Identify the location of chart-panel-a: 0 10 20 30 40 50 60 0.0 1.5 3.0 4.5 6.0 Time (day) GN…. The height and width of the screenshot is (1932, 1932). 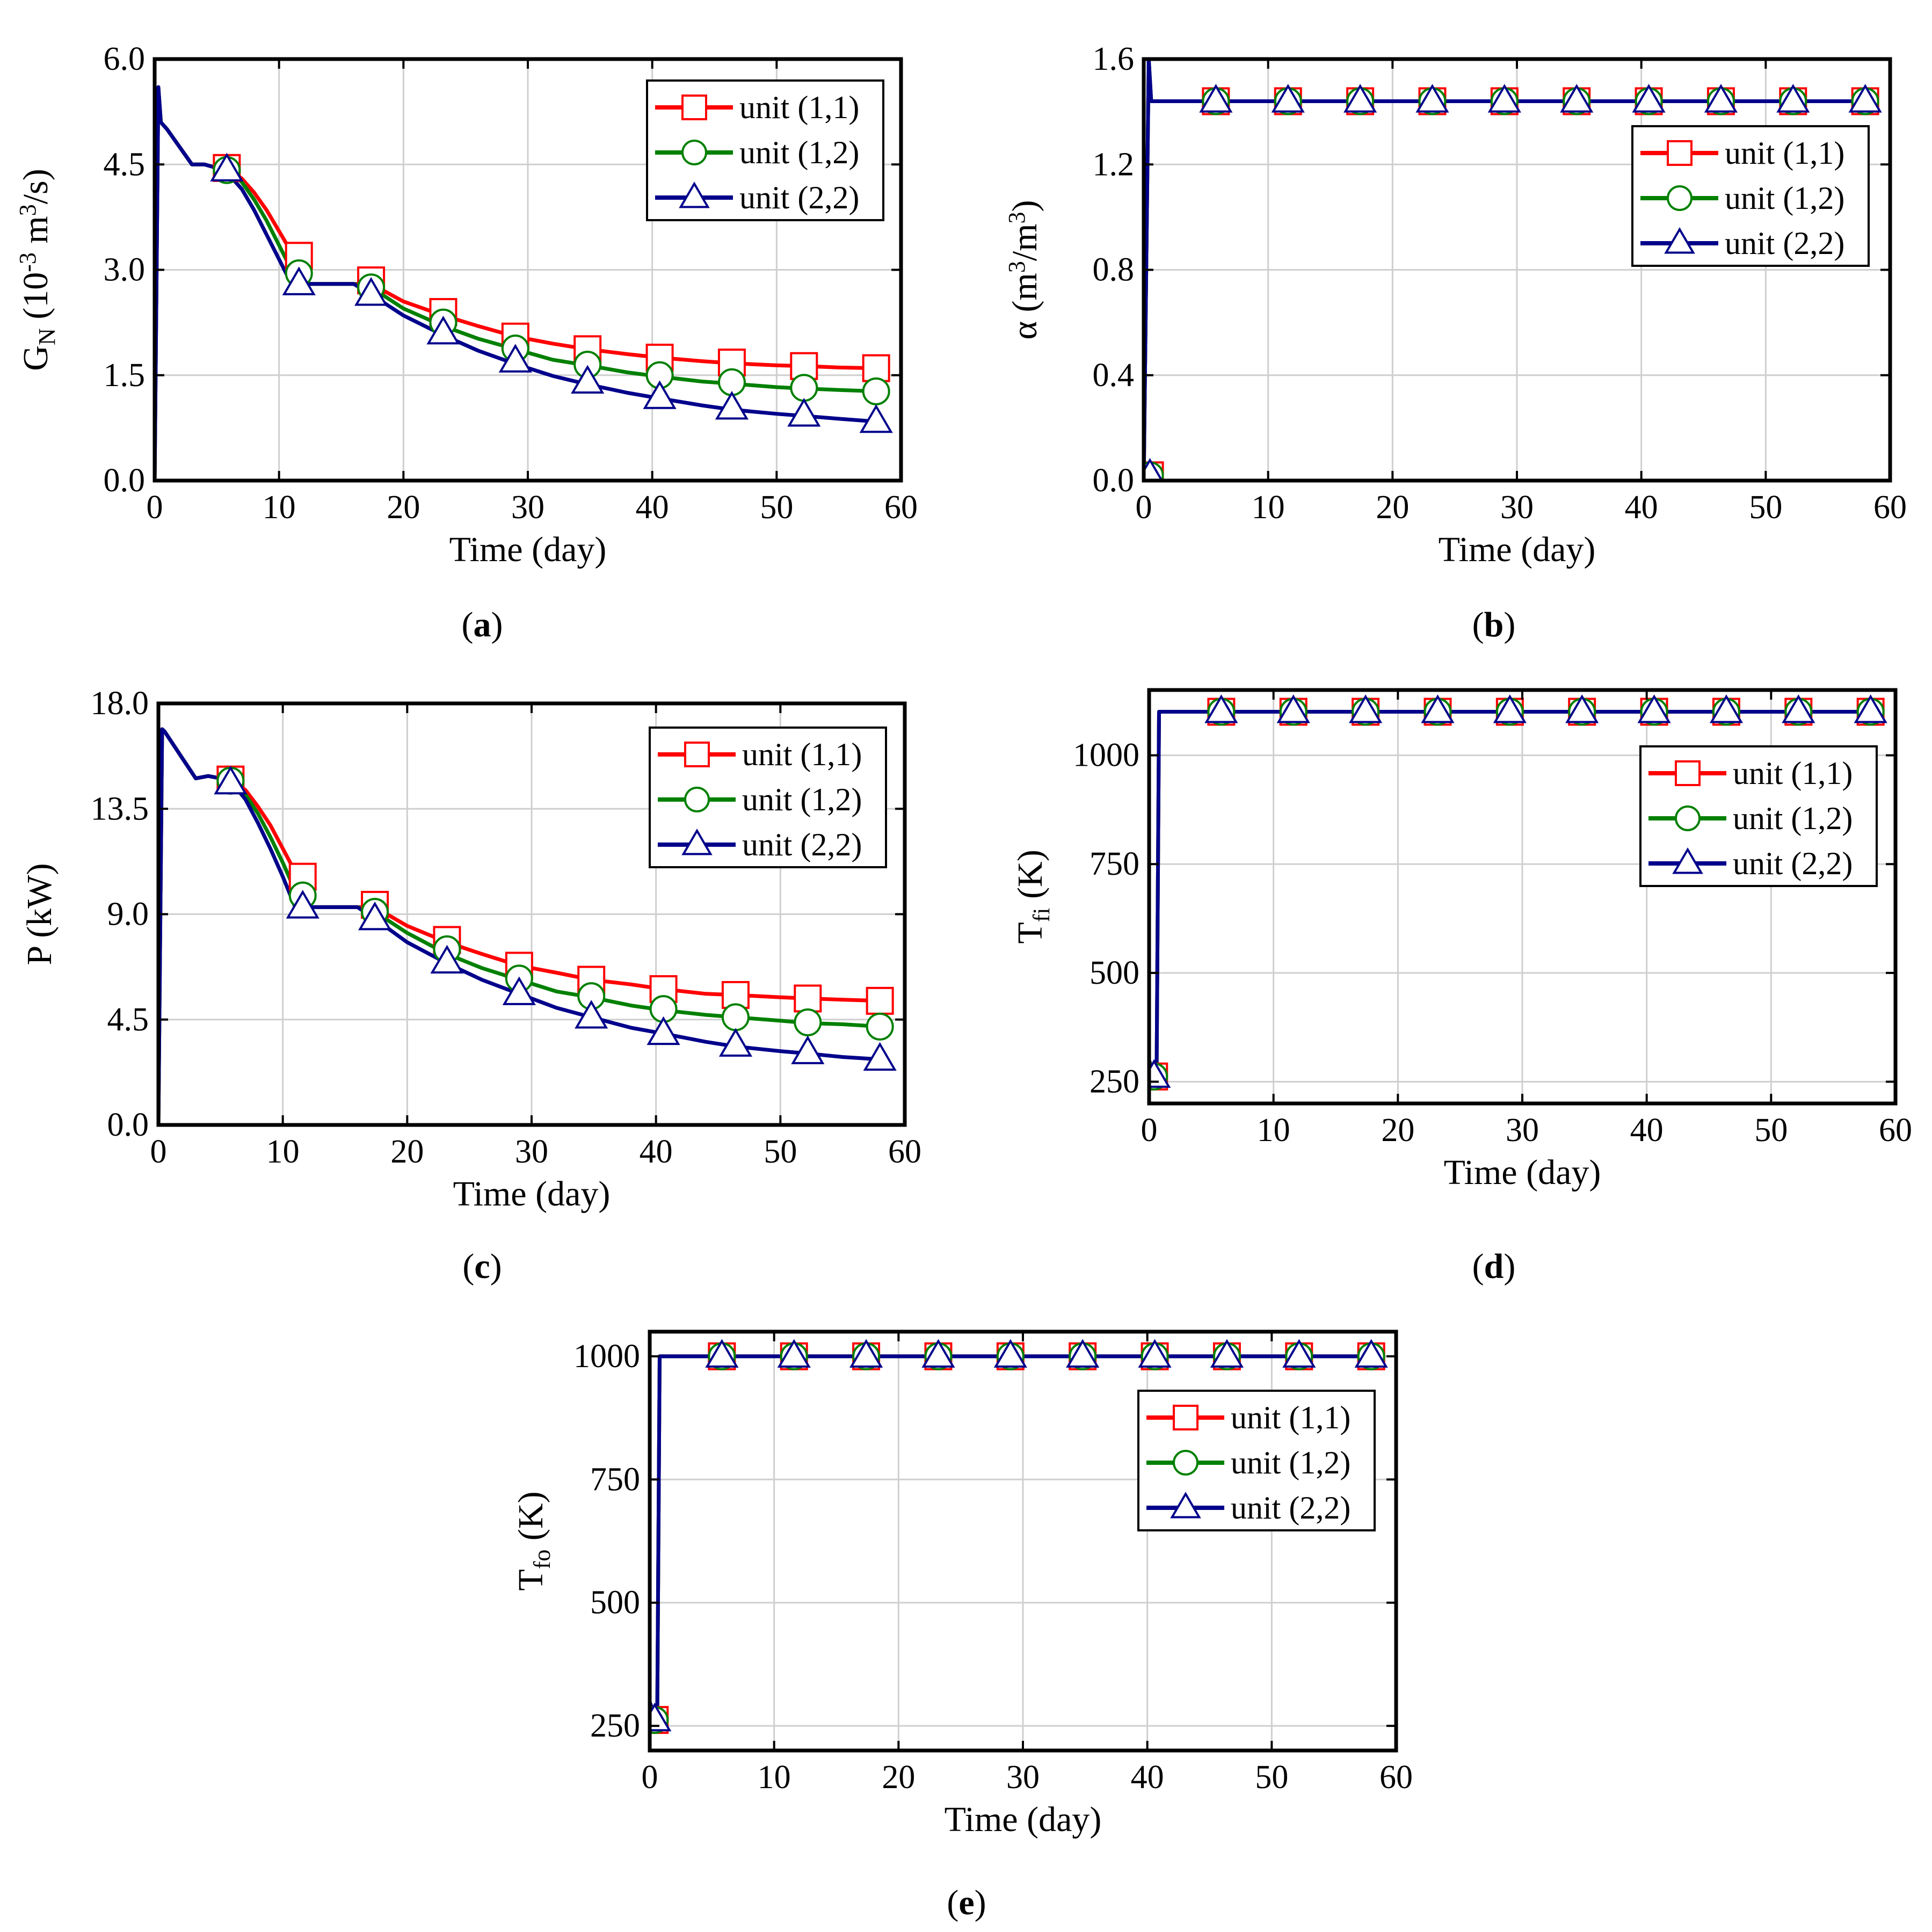
(466, 342).